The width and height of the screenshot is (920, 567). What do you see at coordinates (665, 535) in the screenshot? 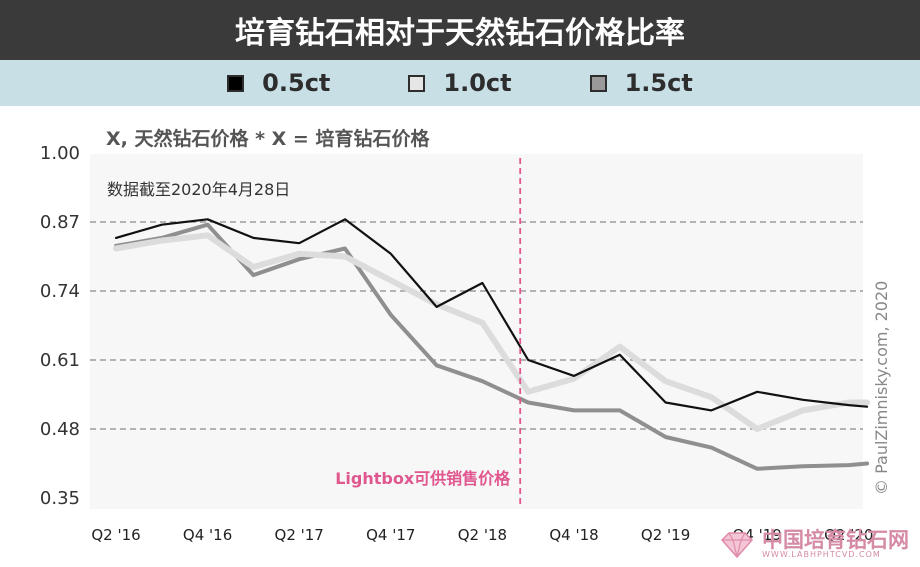
I see `x-tick-label: Q2 '19` at bounding box center [665, 535].